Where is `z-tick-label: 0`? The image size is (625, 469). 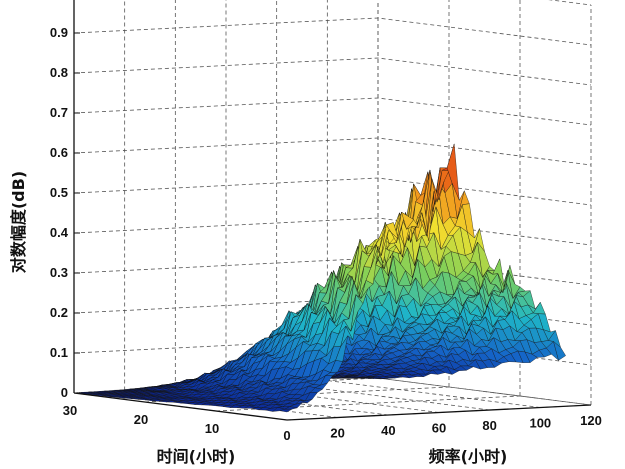 z-tick-label: 0 is located at coordinates (64, 392).